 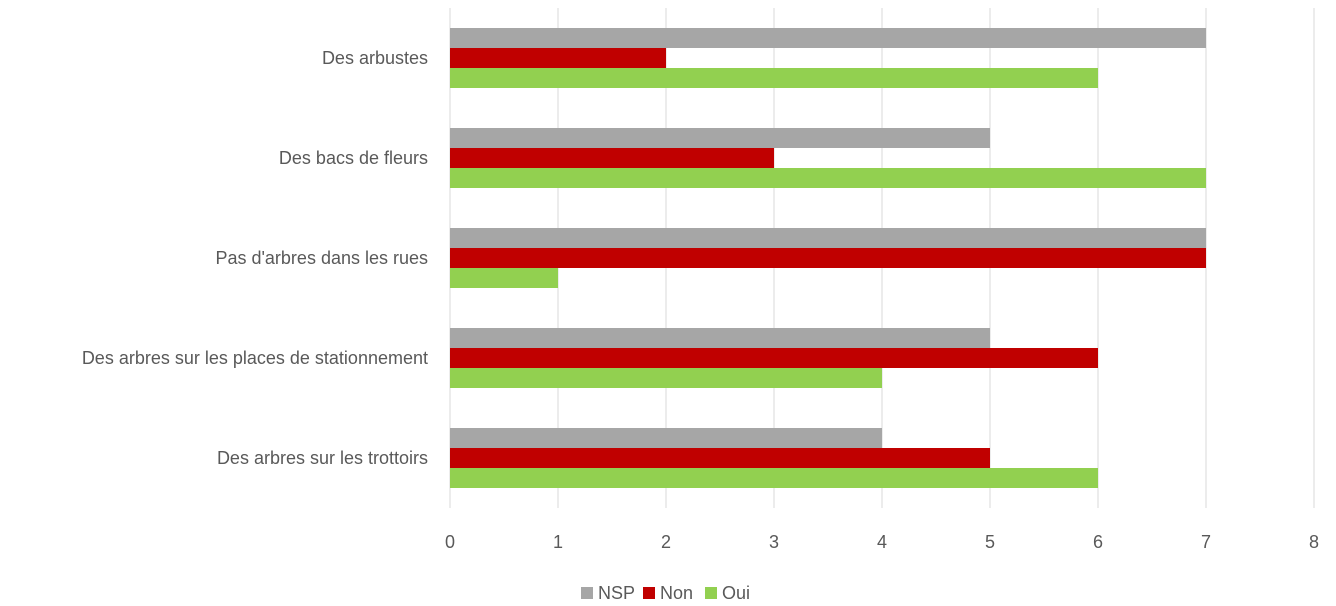 I want to click on x-tick-label: 5, so click(x=990, y=542).